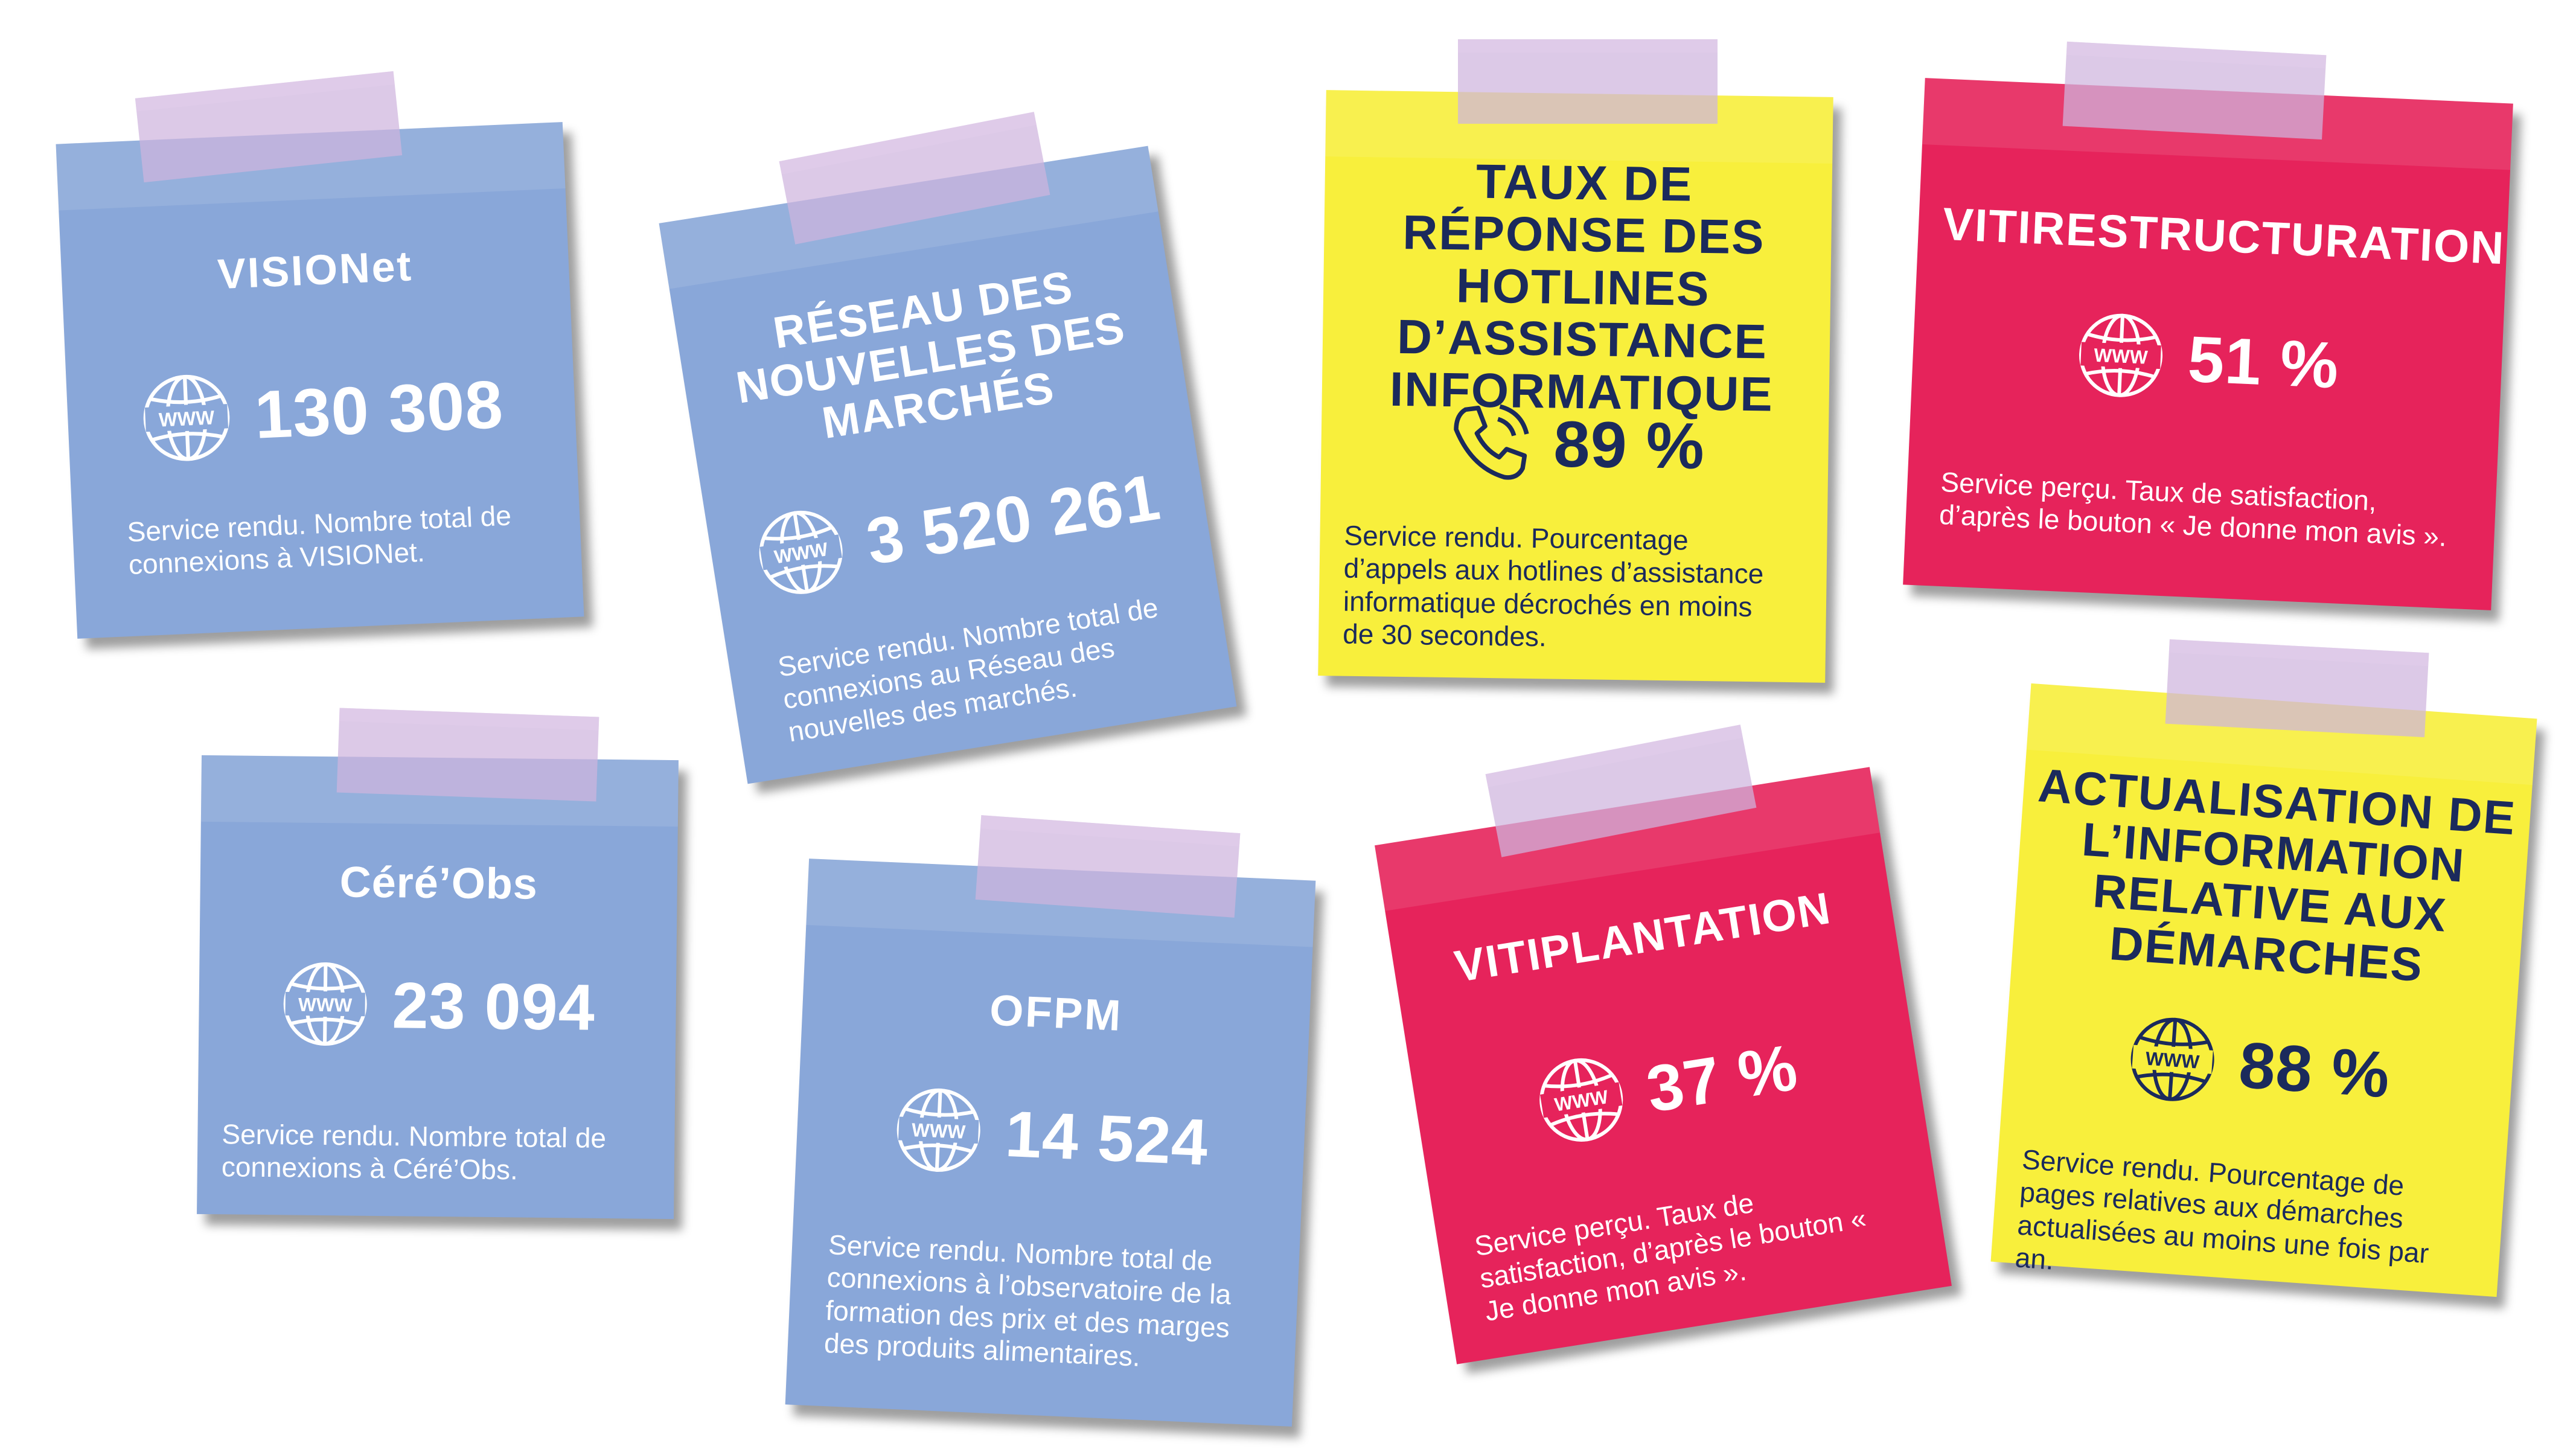 The height and width of the screenshot is (1449, 2576). I want to click on card-stat: WWW 51 %, so click(2207, 359).